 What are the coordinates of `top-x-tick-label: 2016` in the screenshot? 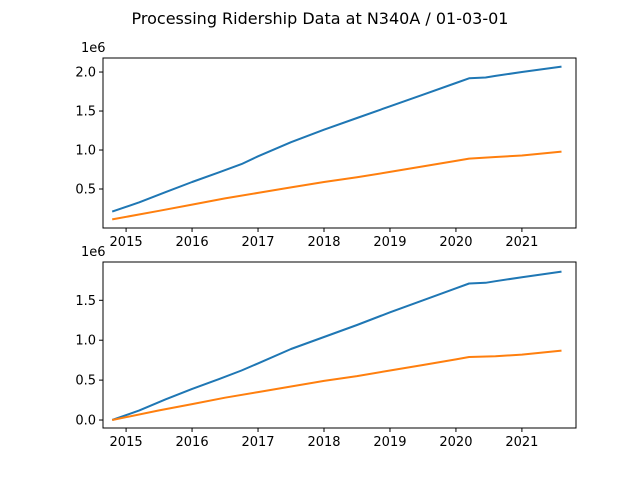 It's located at (192, 242).